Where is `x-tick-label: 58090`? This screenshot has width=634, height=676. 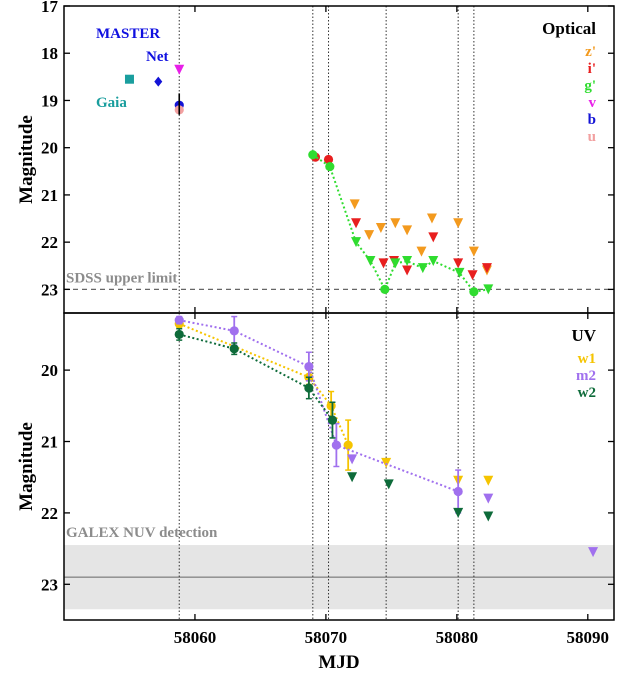 x-tick-label: 58090 is located at coordinates (588, 637).